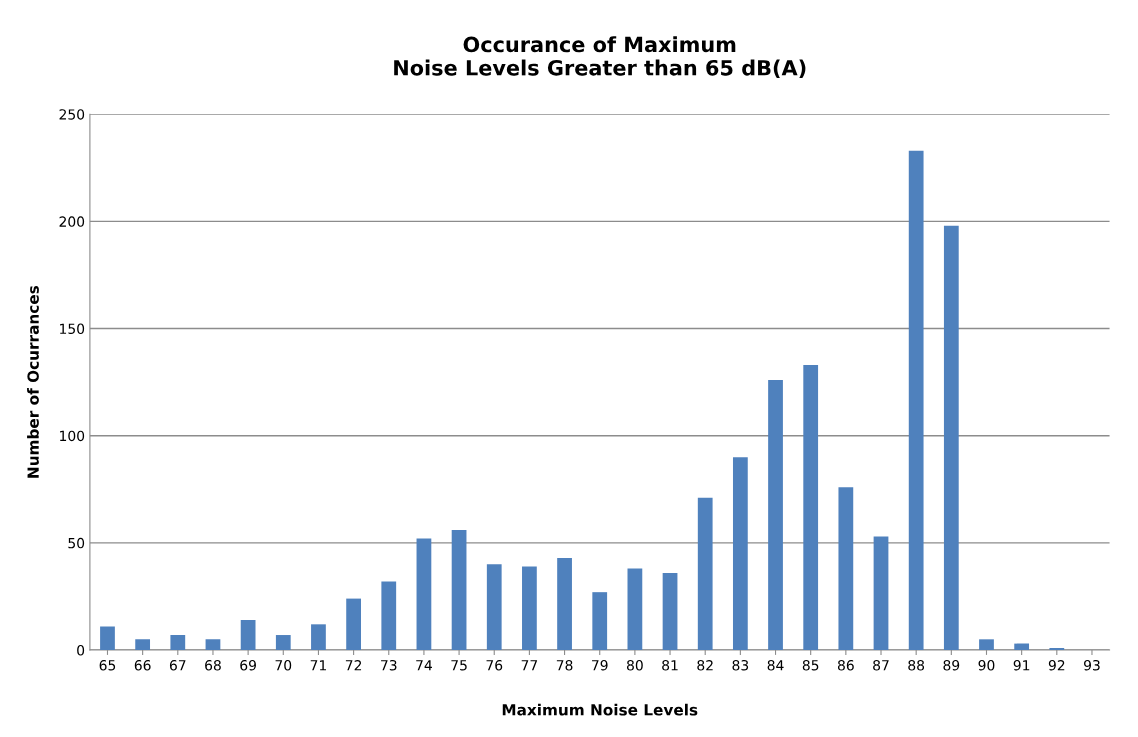 The image size is (1138, 737). I want to click on x-tick-label: 76, so click(494, 665).